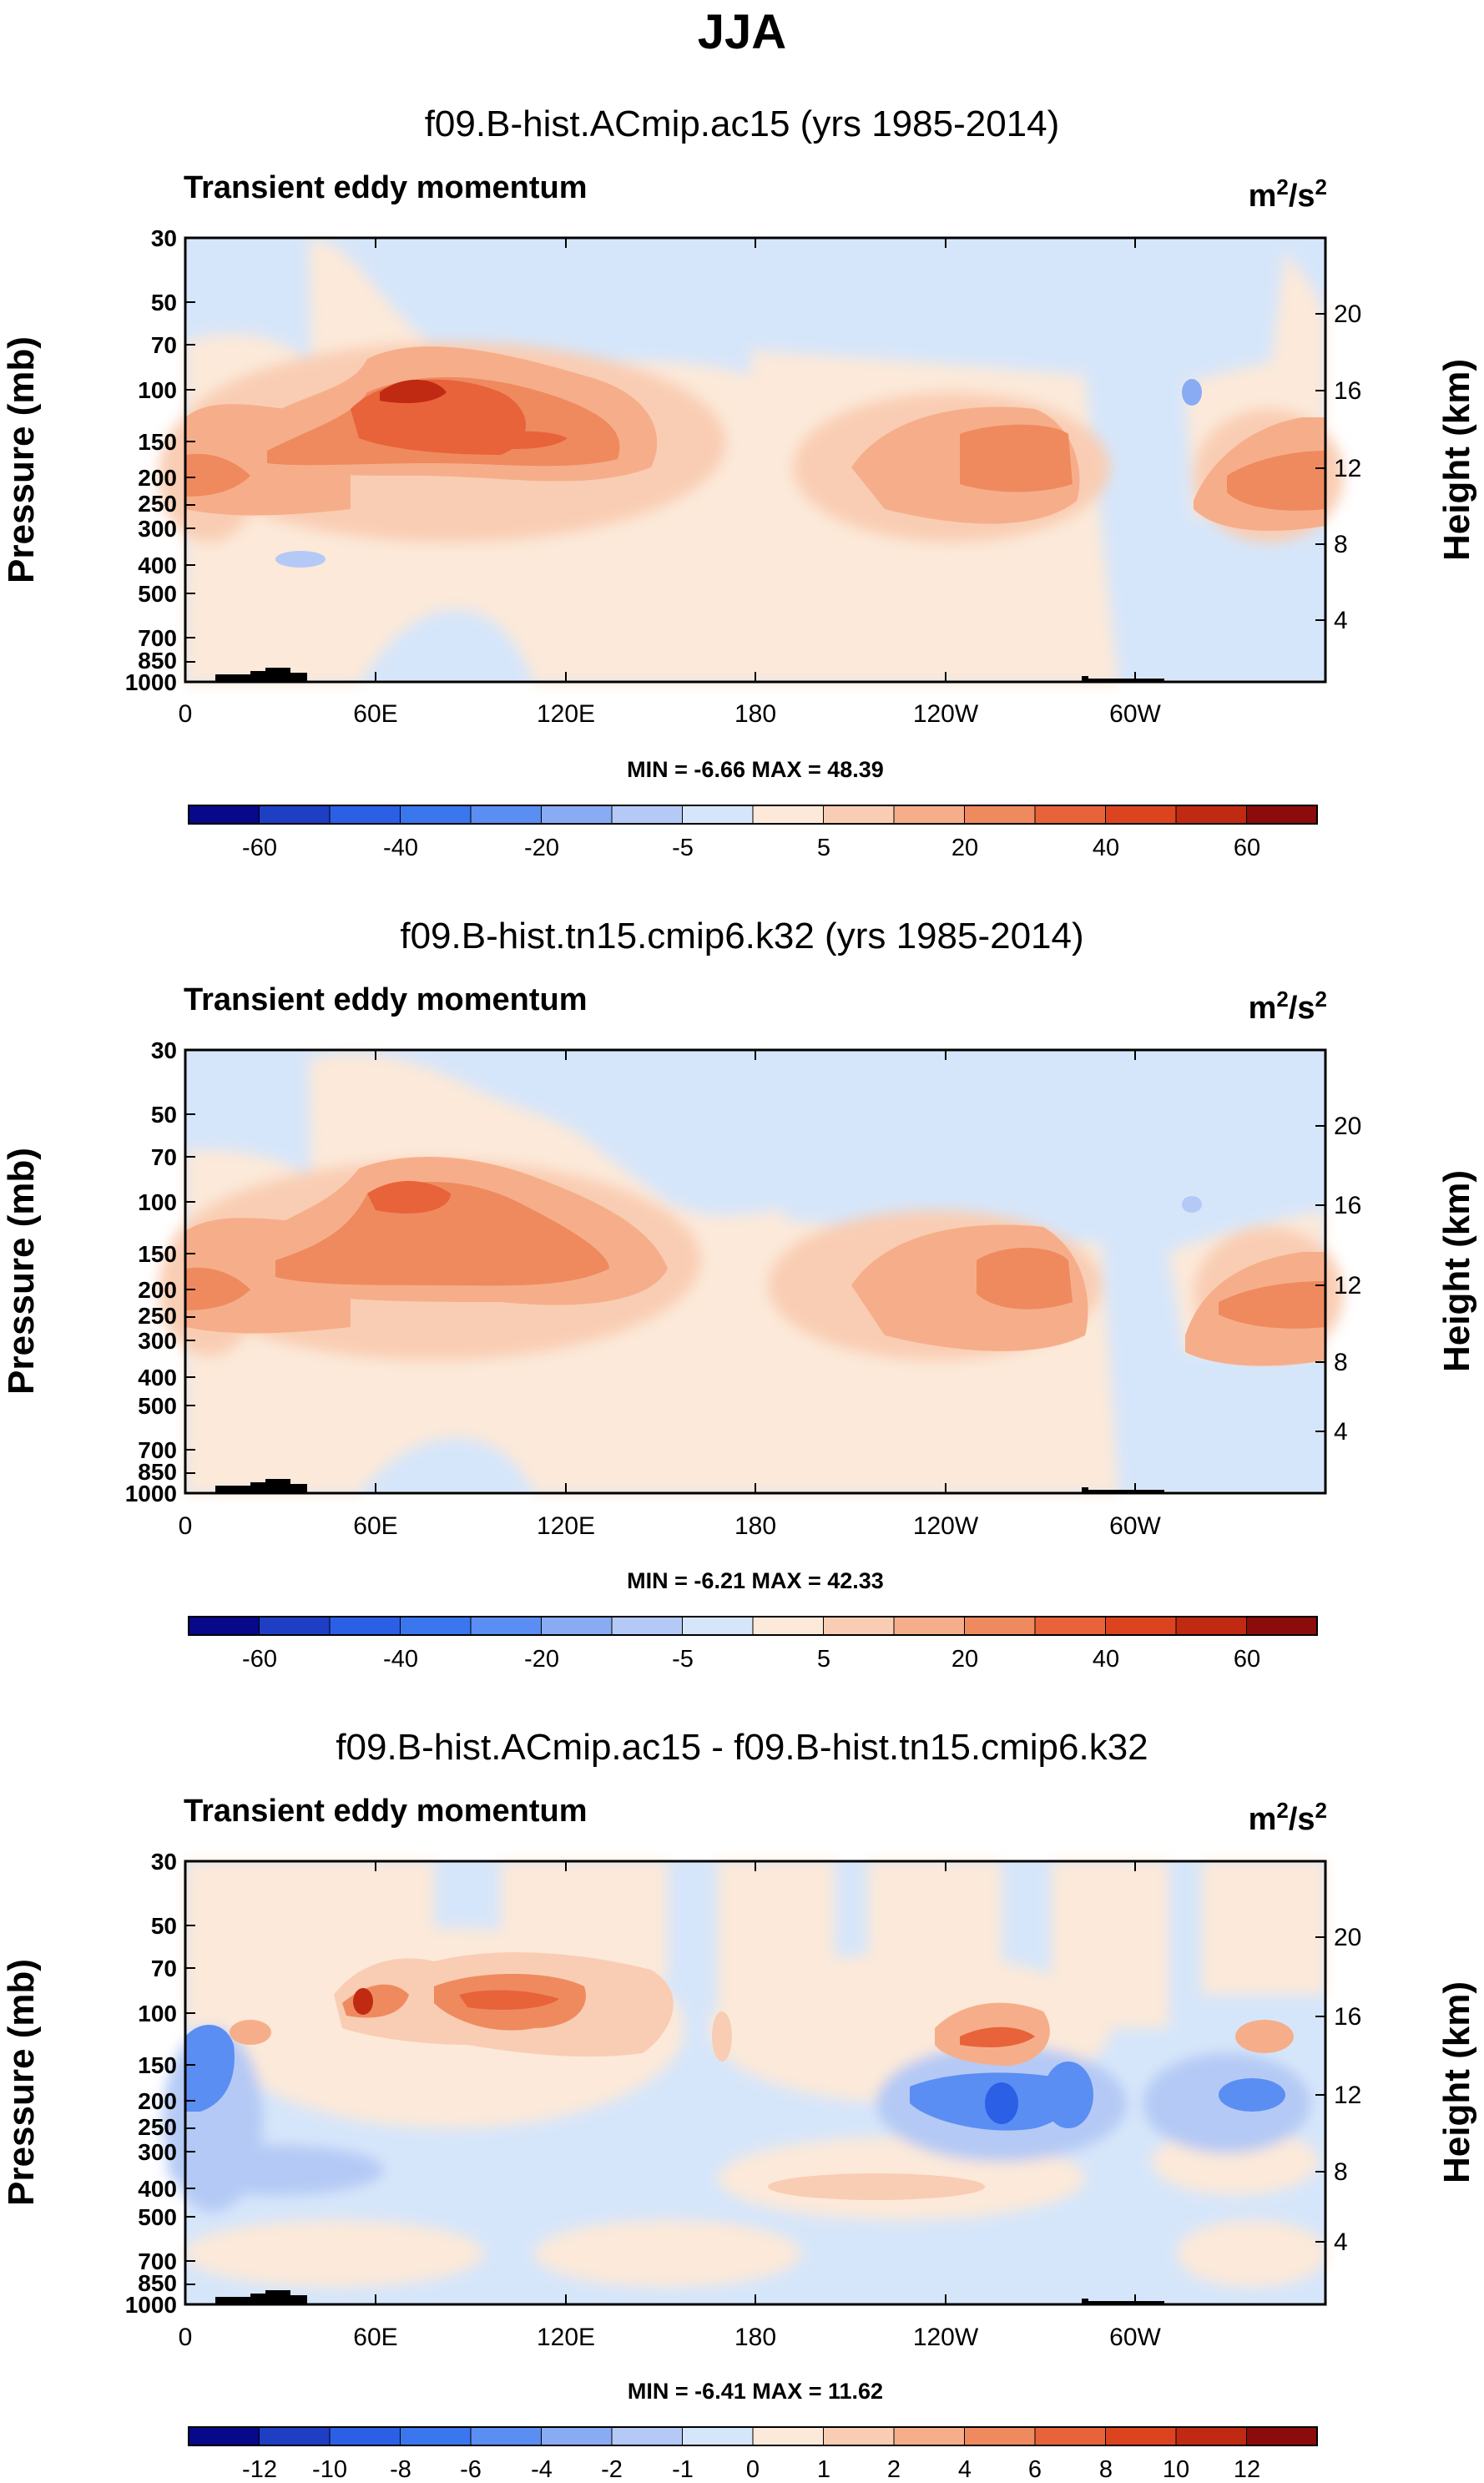  I want to click on colorbar-label: 12, so click(1247, 2469).